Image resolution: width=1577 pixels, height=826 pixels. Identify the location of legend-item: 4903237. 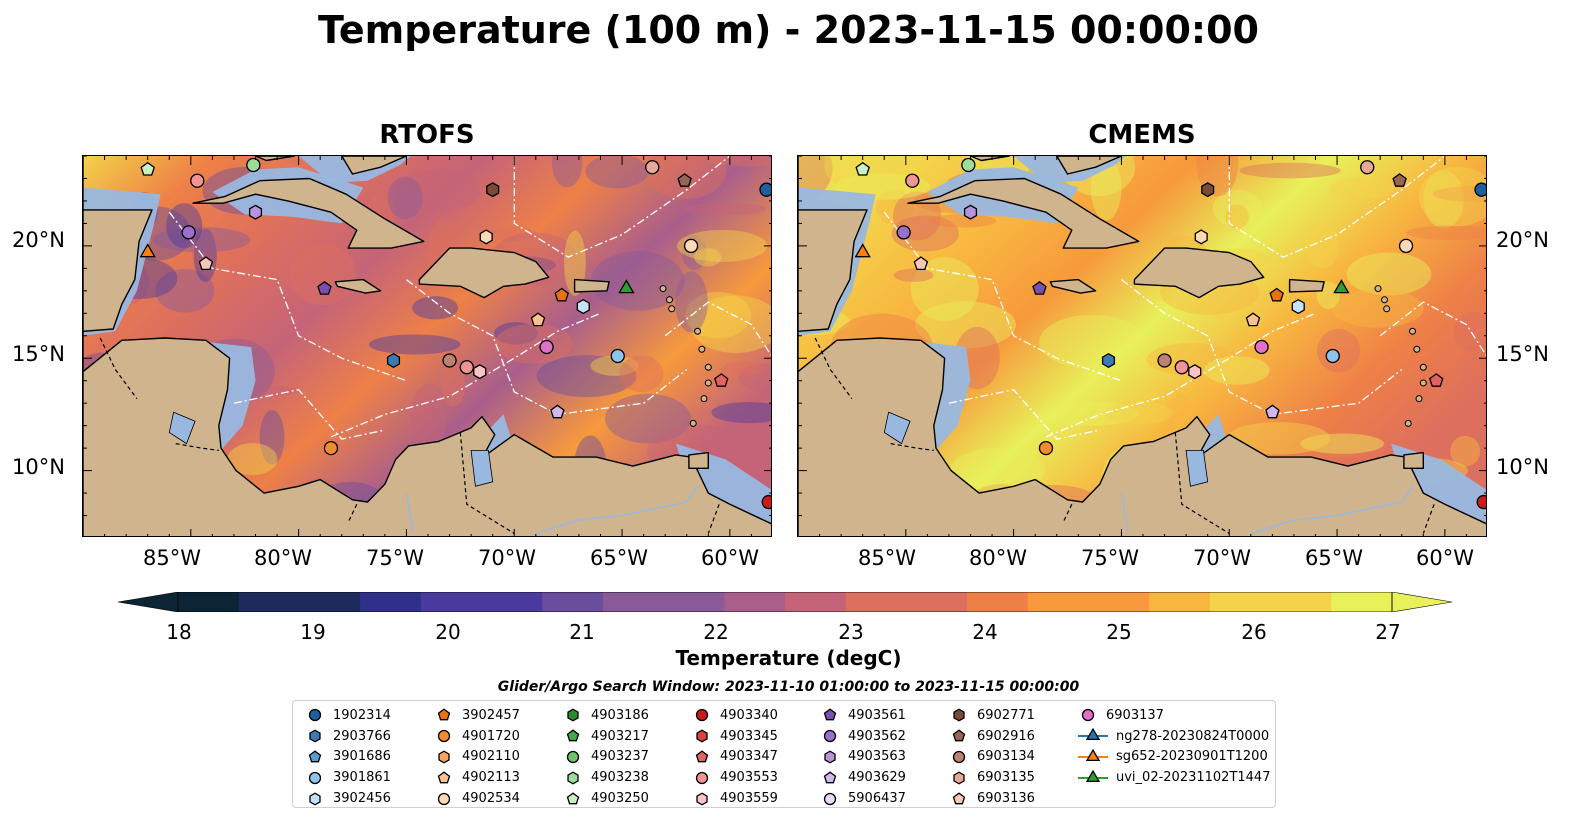
(606, 757).